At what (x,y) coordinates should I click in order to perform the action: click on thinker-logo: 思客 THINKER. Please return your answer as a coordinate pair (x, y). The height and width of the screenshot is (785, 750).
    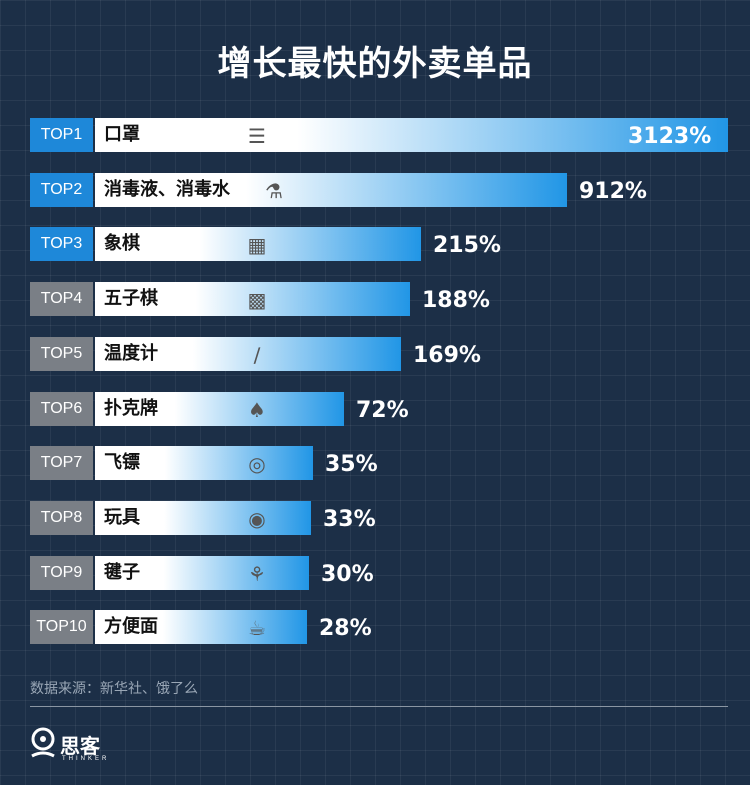
    Looking at the image, I should click on (75, 746).